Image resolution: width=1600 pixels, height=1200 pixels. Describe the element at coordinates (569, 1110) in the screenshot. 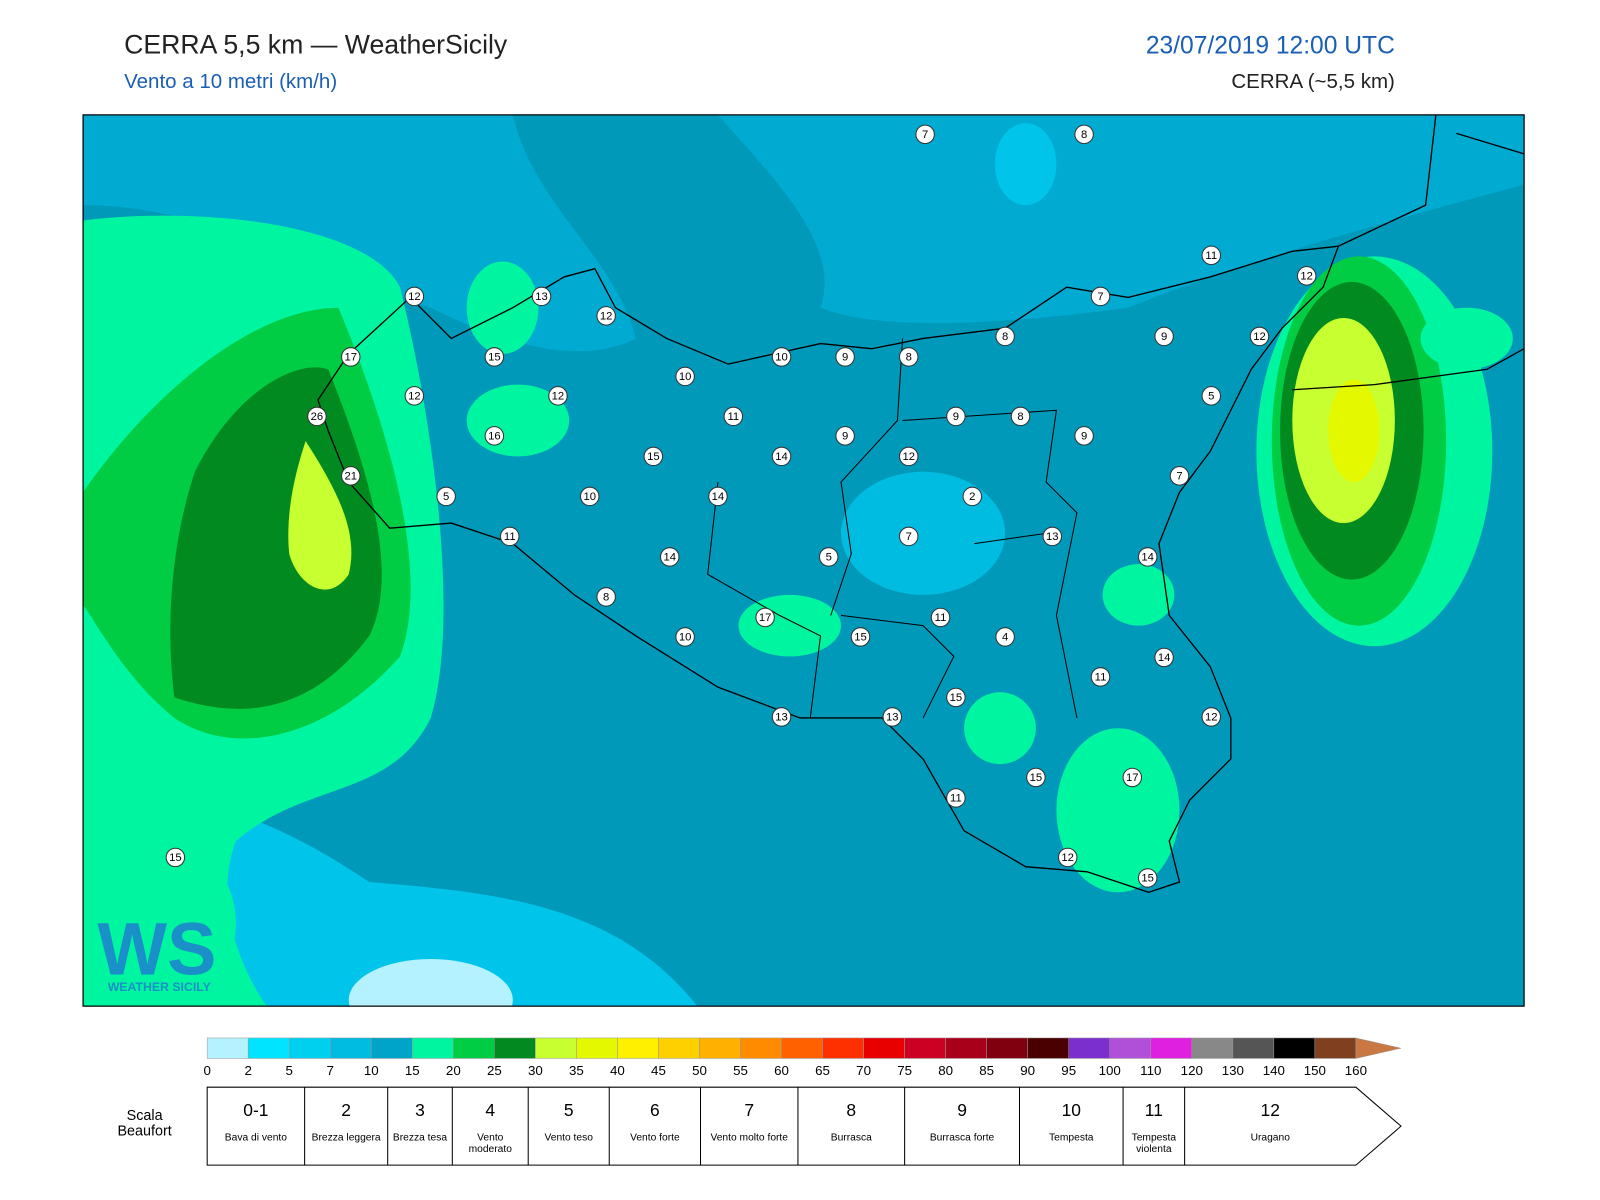

I see `beaufort-force: 5` at that location.